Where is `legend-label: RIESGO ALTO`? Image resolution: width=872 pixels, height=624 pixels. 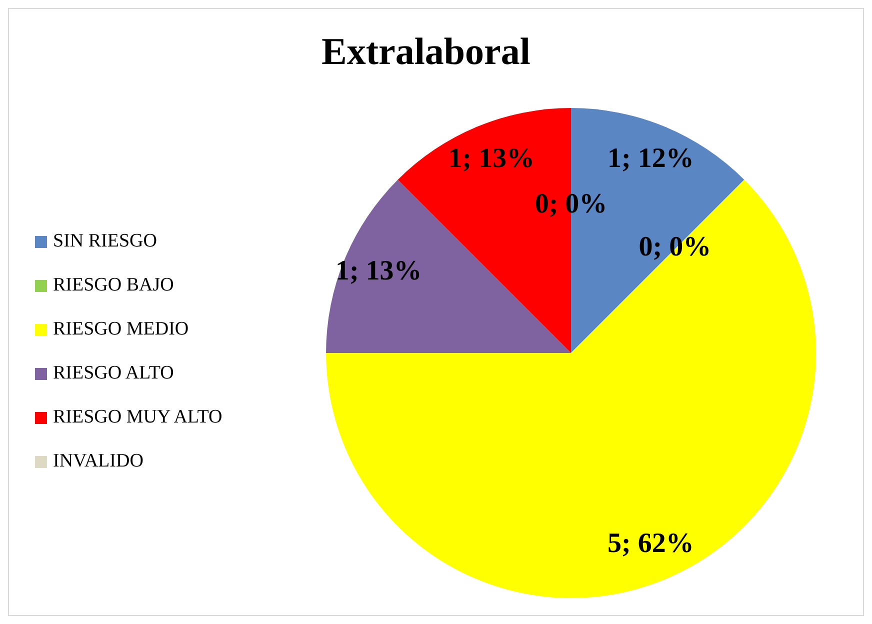
legend-label: RIESGO ALTO is located at coordinates (113, 373).